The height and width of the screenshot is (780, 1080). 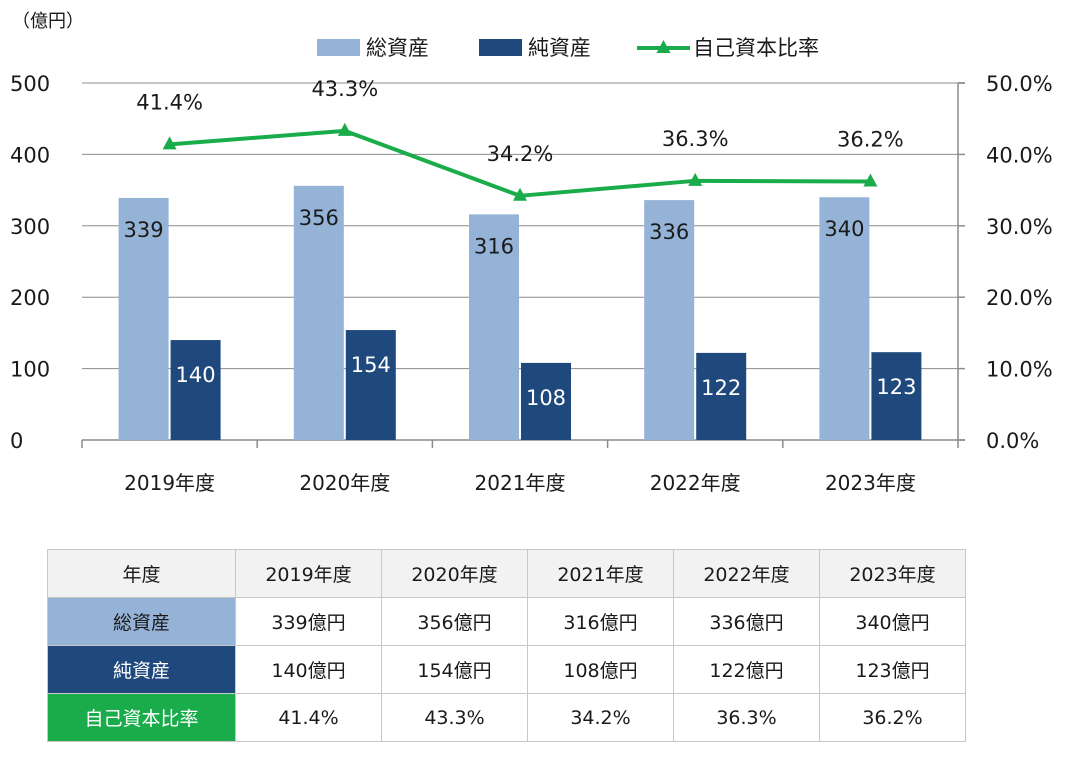 I want to click on table-row-total-assets: 総資産 339億円 356億円 316億円 336億円 340億円, so click(x=506, y=621).